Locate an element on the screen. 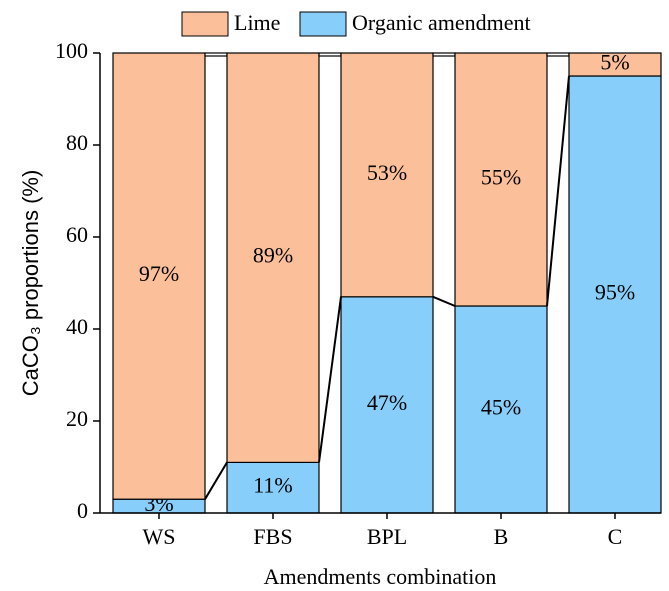 The width and height of the screenshot is (669, 591). y-tick-label: 100 is located at coordinates (71, 50).